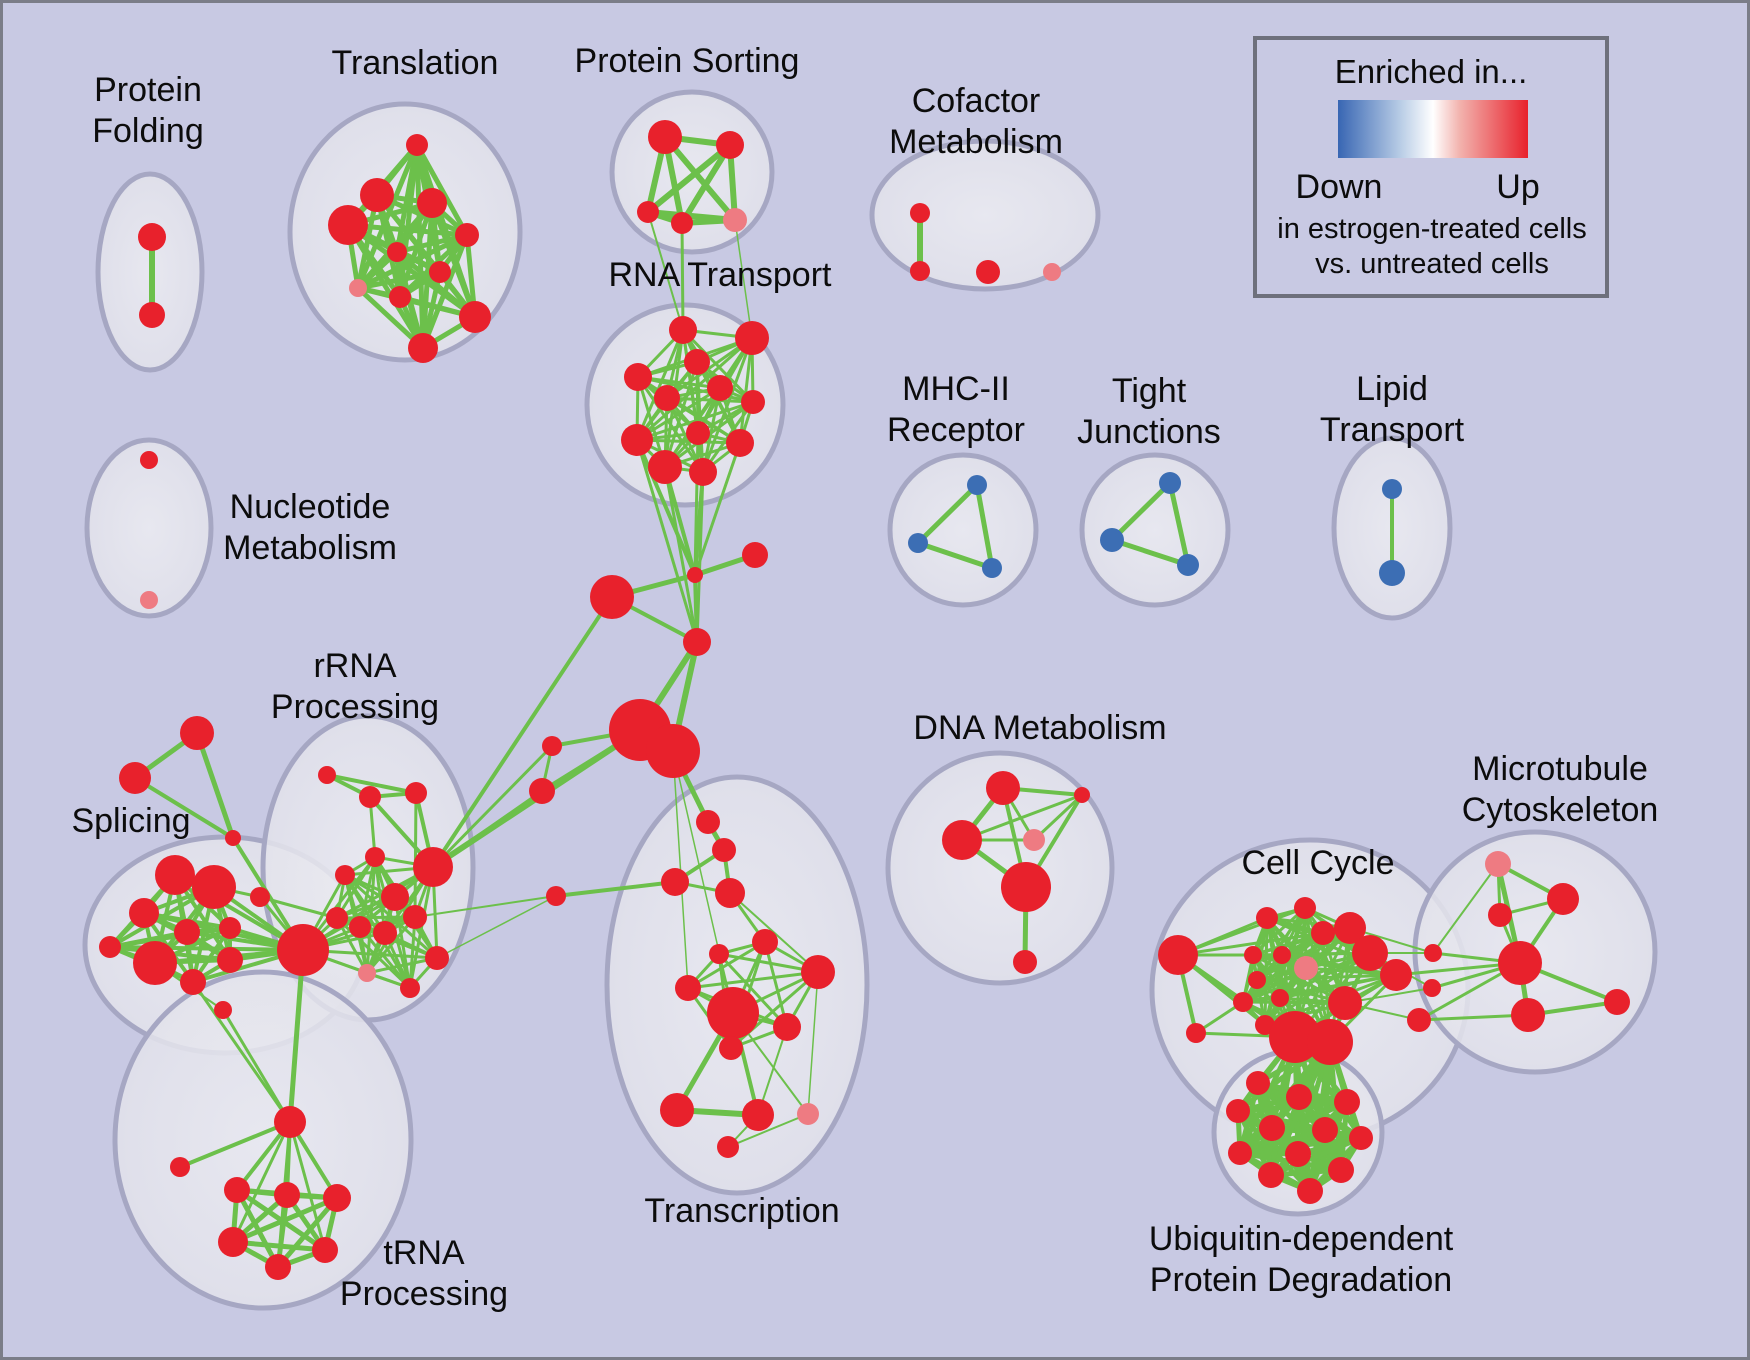 This screenshot has width=1750, height=1360. I want to click on node-ub2, so click(1299, 1097).